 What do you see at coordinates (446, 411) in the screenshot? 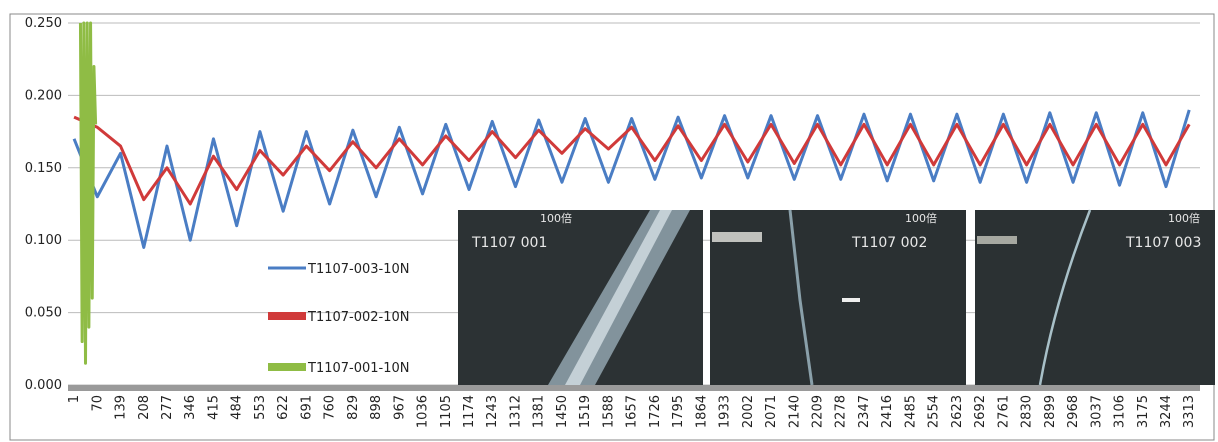
I see `x-tick-label: 1105` at bounding box center [446, 411].